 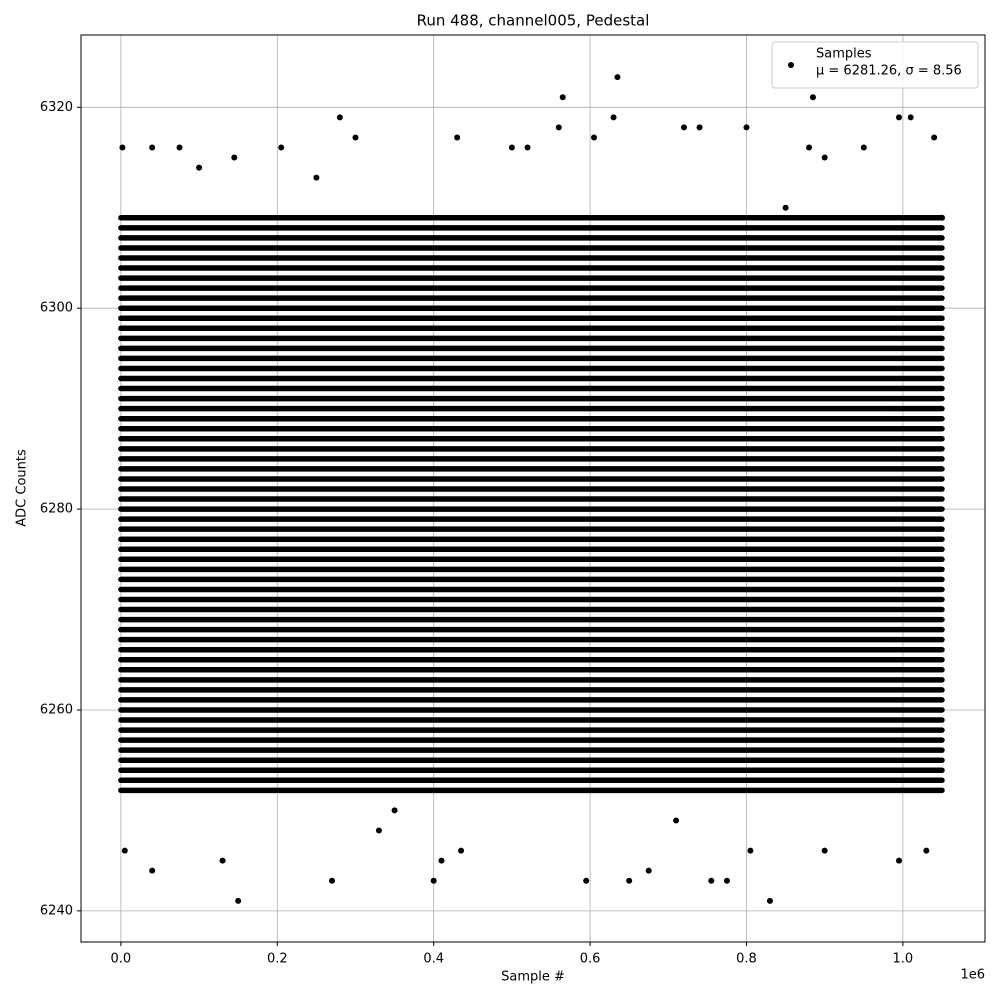 I want to click on y-tick-label: 6240, so click(x=56, y=910).